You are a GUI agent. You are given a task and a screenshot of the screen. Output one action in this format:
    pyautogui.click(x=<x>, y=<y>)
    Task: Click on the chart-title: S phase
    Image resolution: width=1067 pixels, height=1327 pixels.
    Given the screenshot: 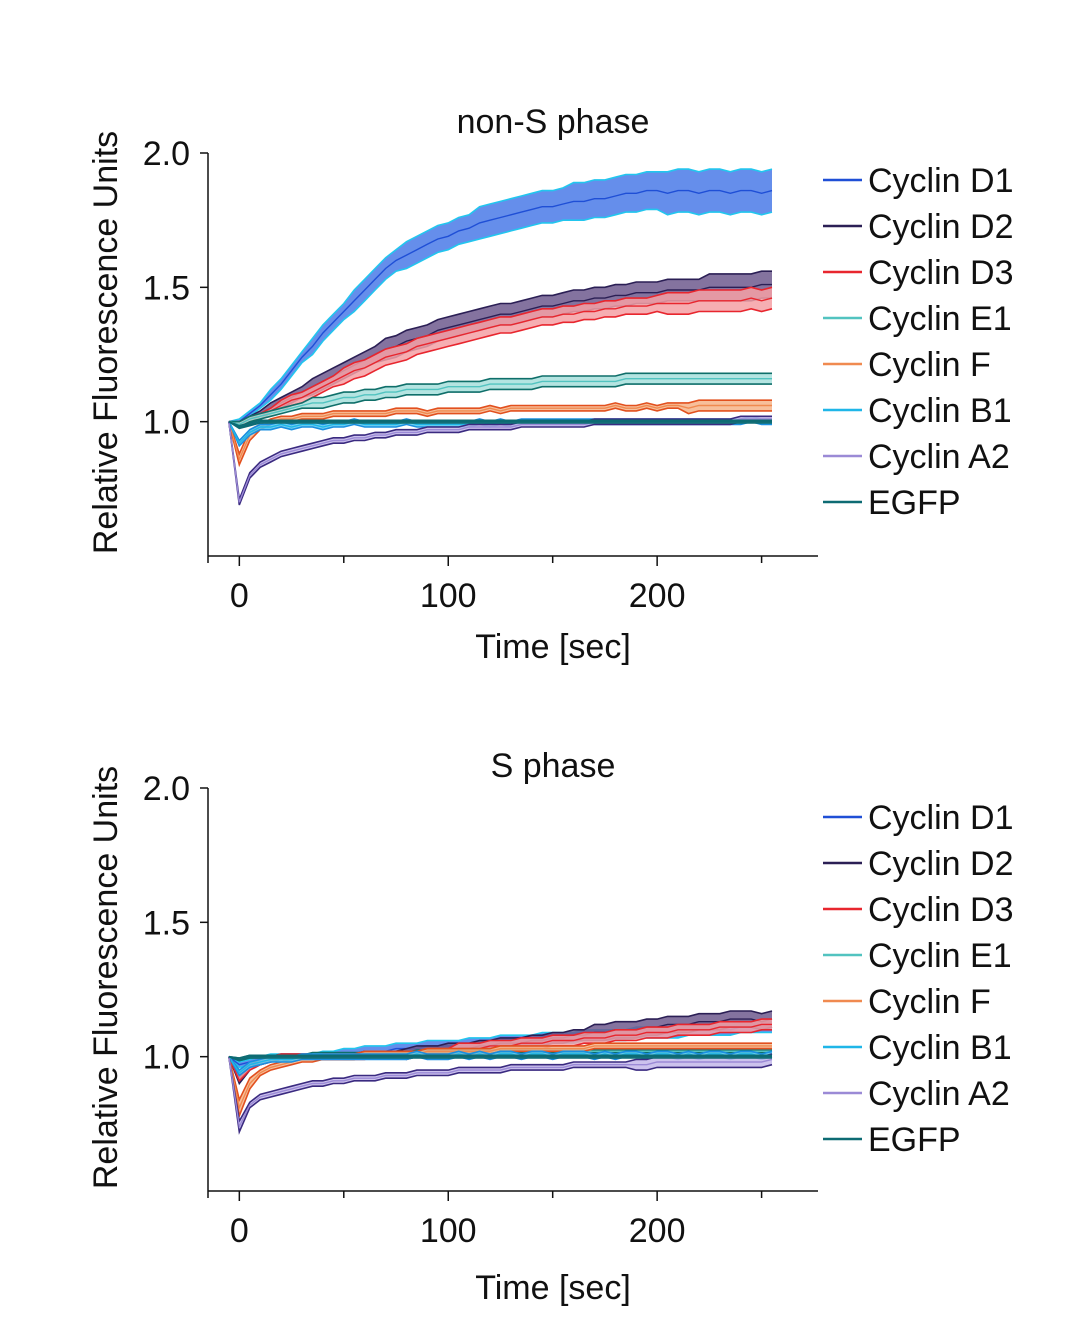 What is the action you would take?
    pyautogui.click(x=553, y=766)
    